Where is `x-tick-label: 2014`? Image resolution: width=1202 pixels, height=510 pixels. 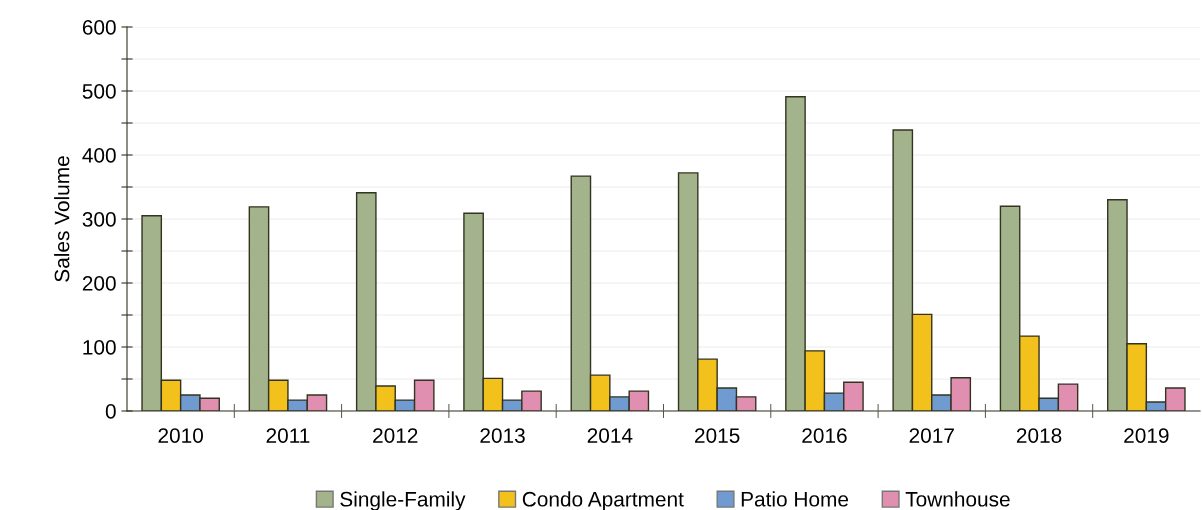 x-tick-label: 2014 is located at coordinates (610, 435).